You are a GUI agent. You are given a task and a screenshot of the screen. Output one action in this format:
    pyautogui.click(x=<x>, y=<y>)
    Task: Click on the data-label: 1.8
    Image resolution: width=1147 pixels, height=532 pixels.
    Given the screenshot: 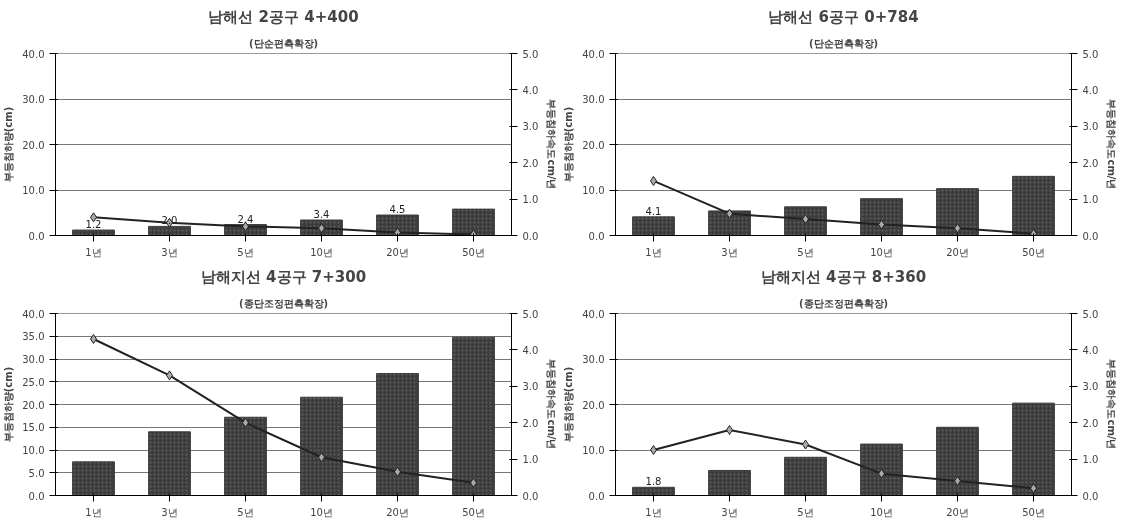 What is the action you would take?
    pyautogui.click(x=653, y=482)
    